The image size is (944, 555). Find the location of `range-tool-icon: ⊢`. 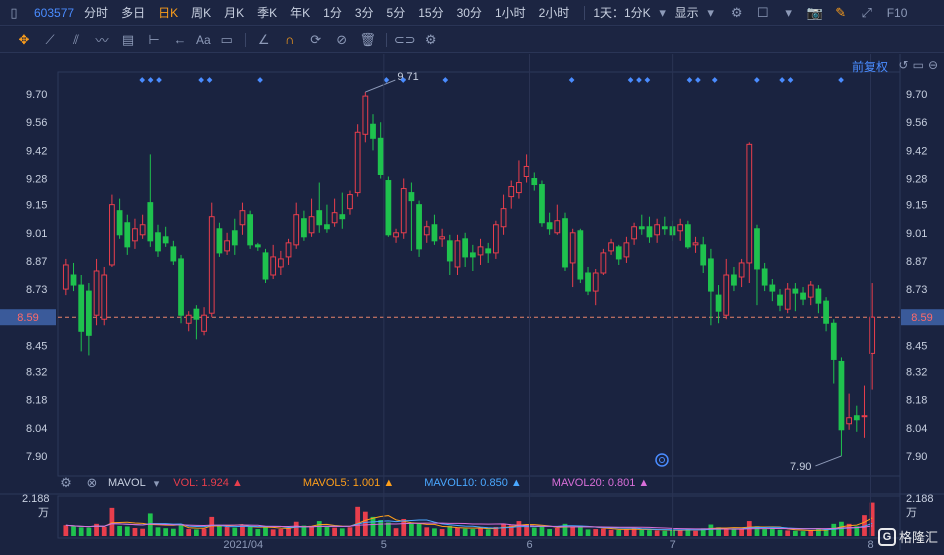

range-tool-icon: ⊢ is located at coordinates (154, 39).